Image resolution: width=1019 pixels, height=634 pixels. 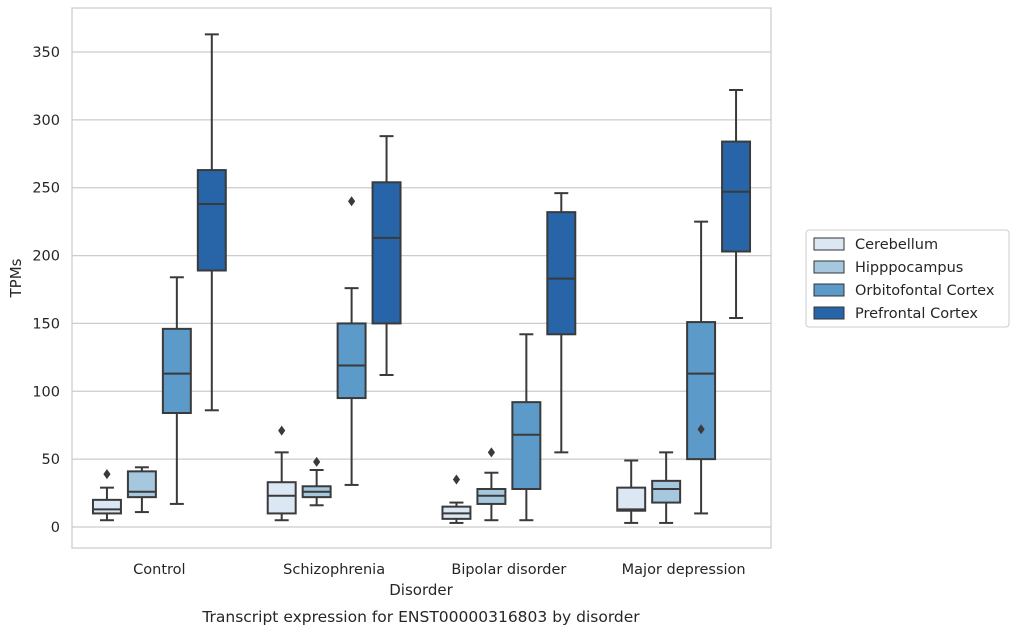 I want to click on y-axis-label: TPMs, so click(x=16, y=278).